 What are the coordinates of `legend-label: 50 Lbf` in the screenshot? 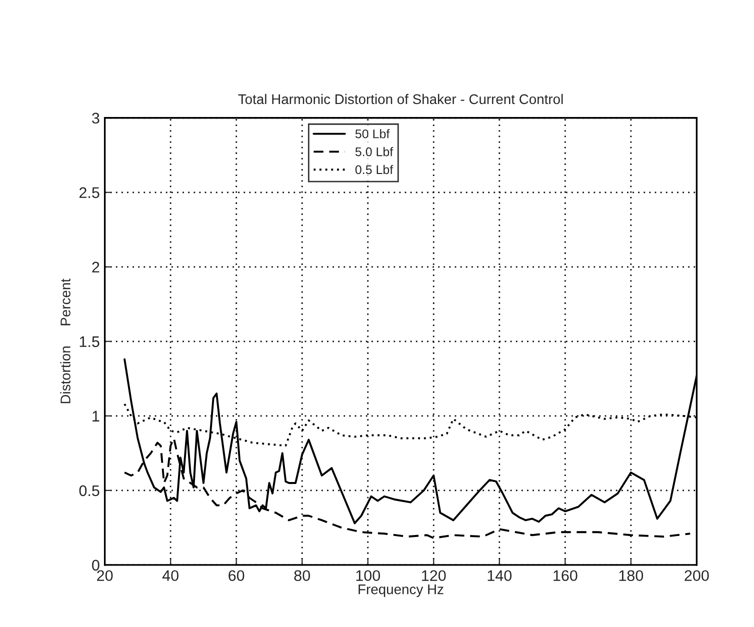 It's located at (372, 133).